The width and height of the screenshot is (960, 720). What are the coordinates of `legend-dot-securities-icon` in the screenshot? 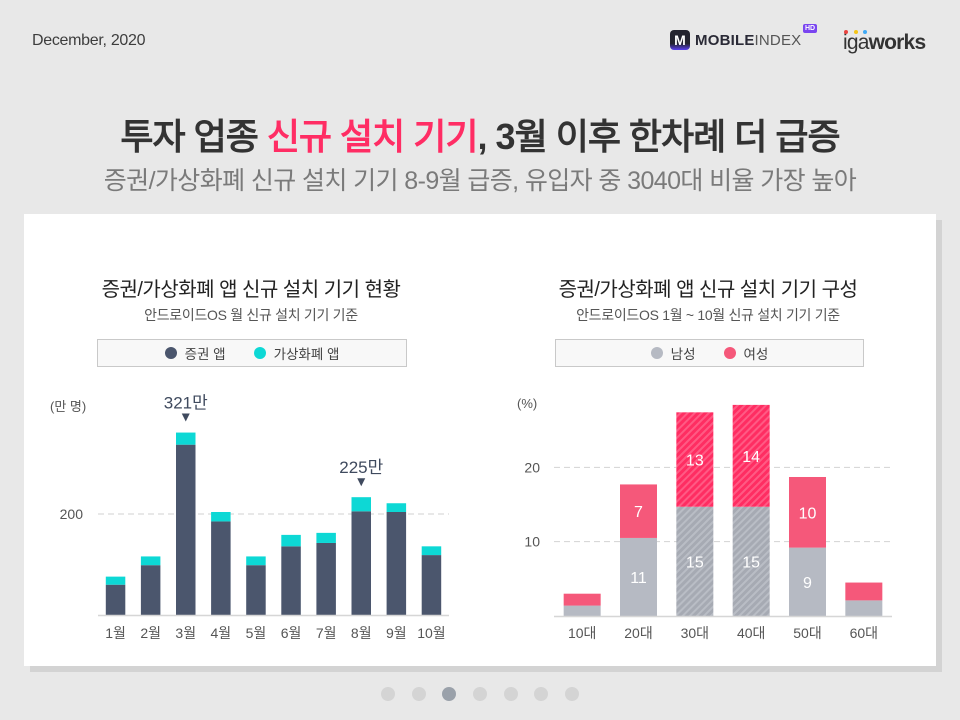 It's located at (170, 353).